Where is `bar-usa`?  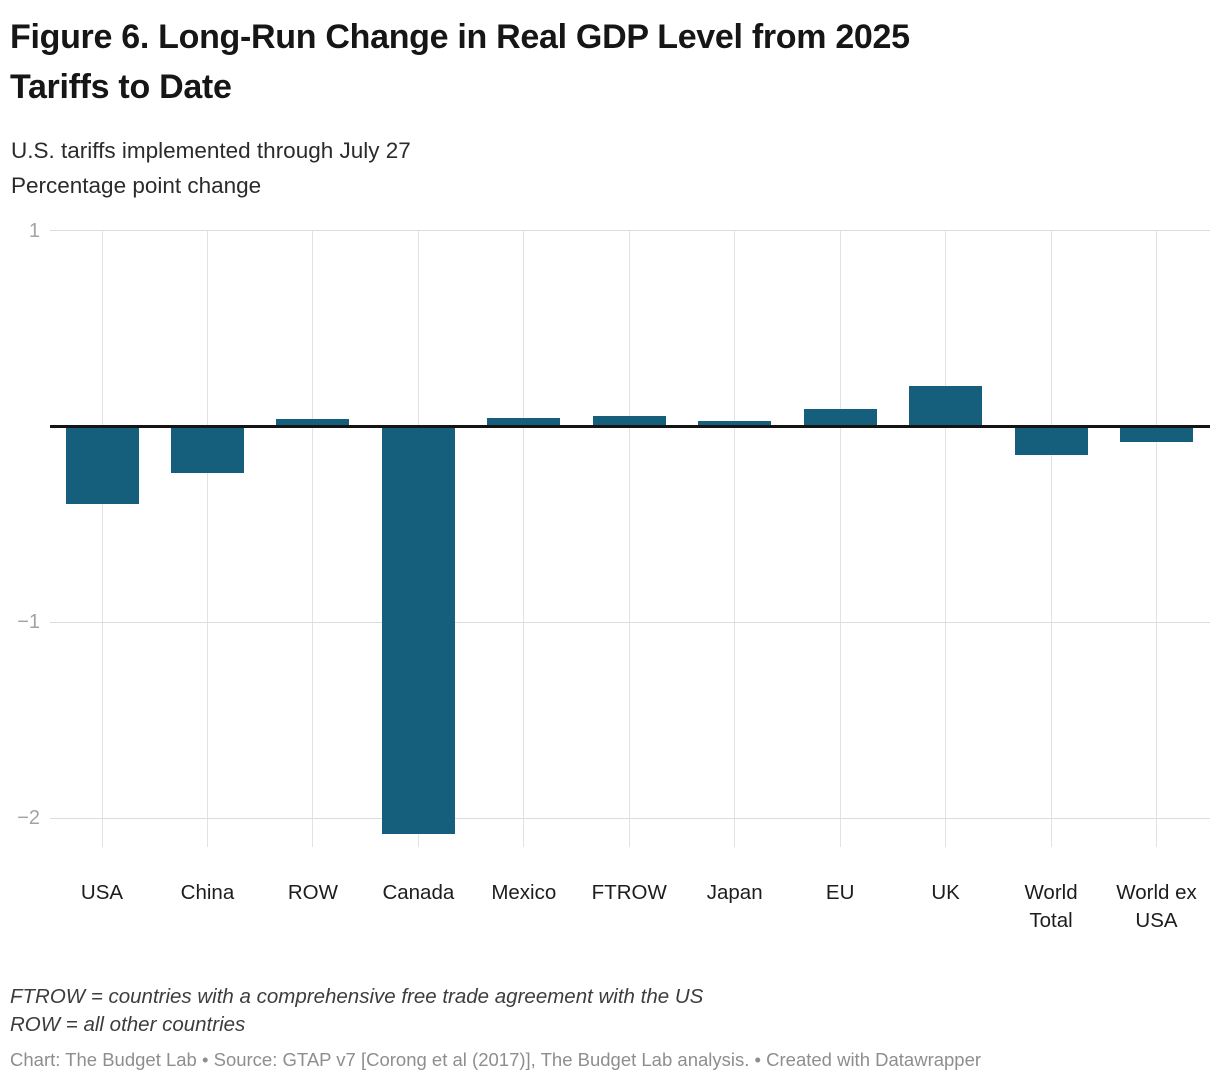
bar-usa is located at coordinates (102, 466).